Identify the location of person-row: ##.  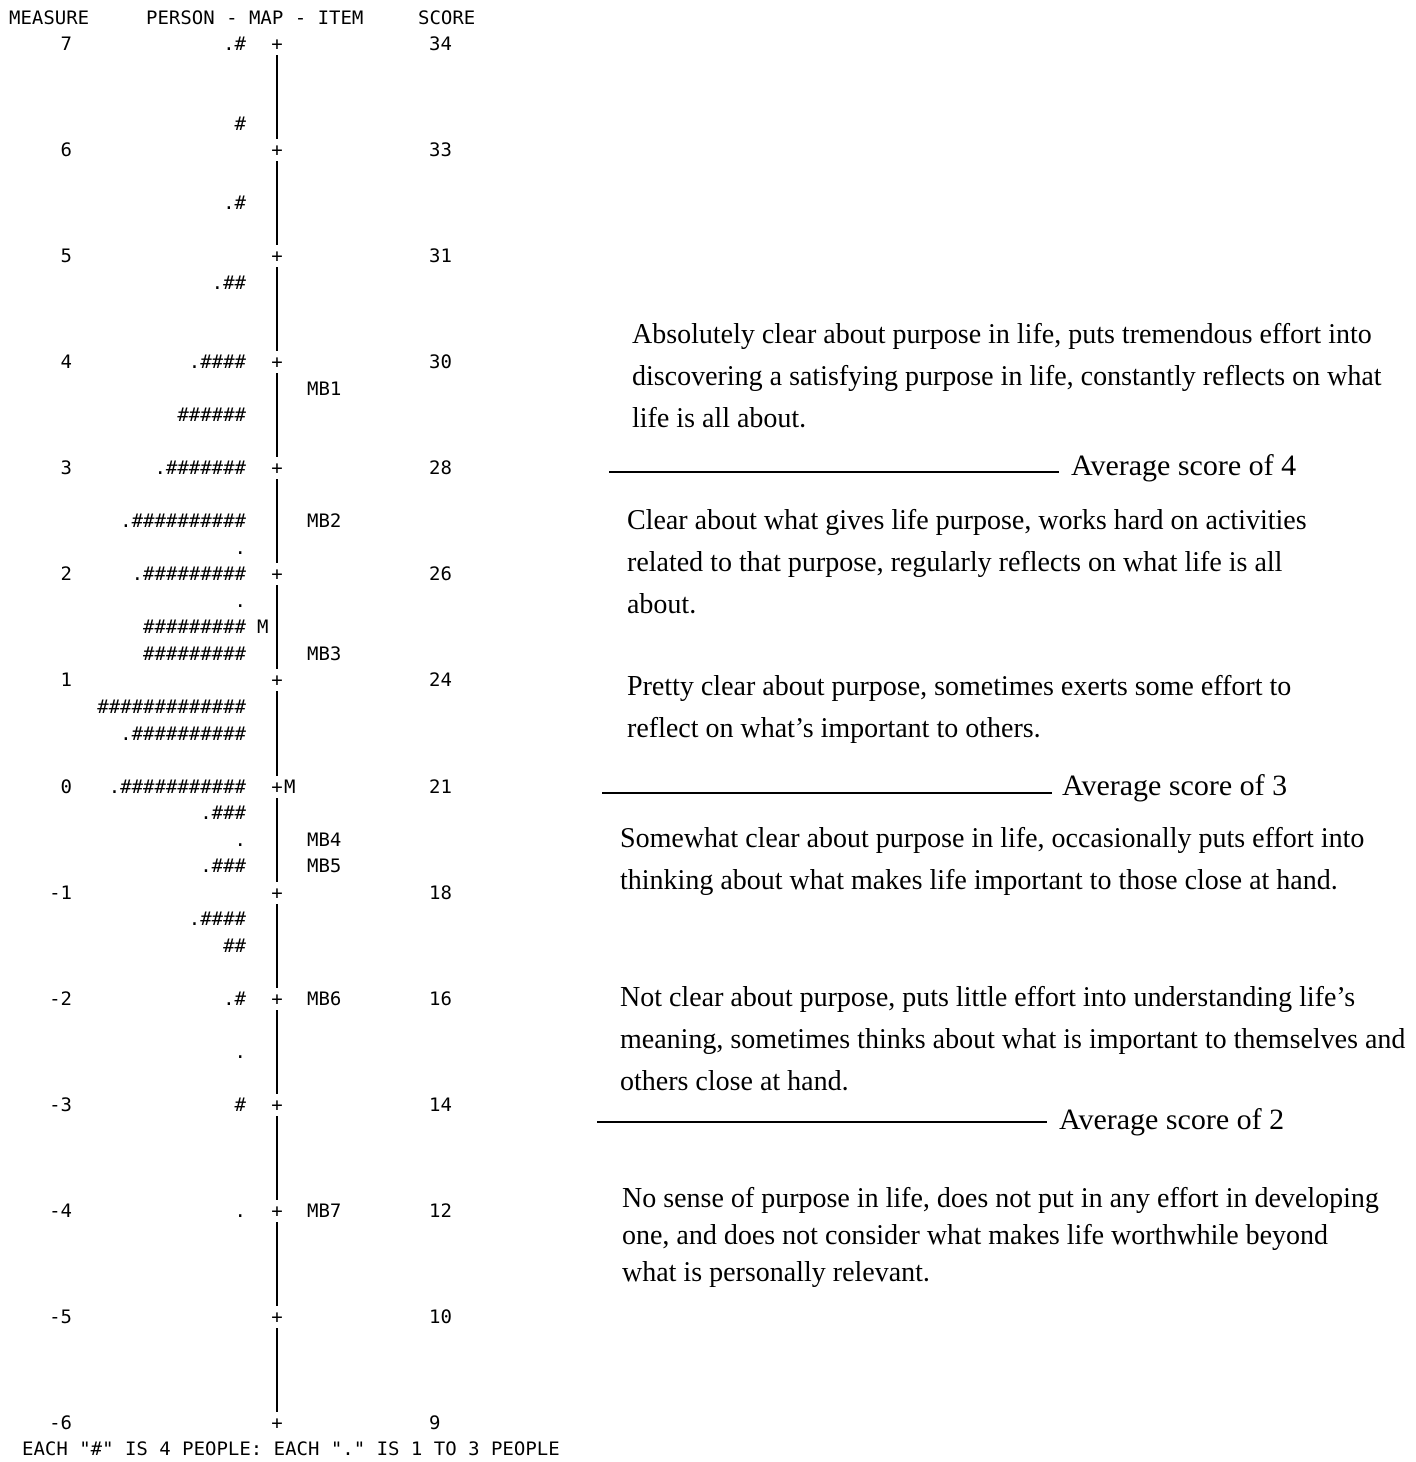
(234, 945).